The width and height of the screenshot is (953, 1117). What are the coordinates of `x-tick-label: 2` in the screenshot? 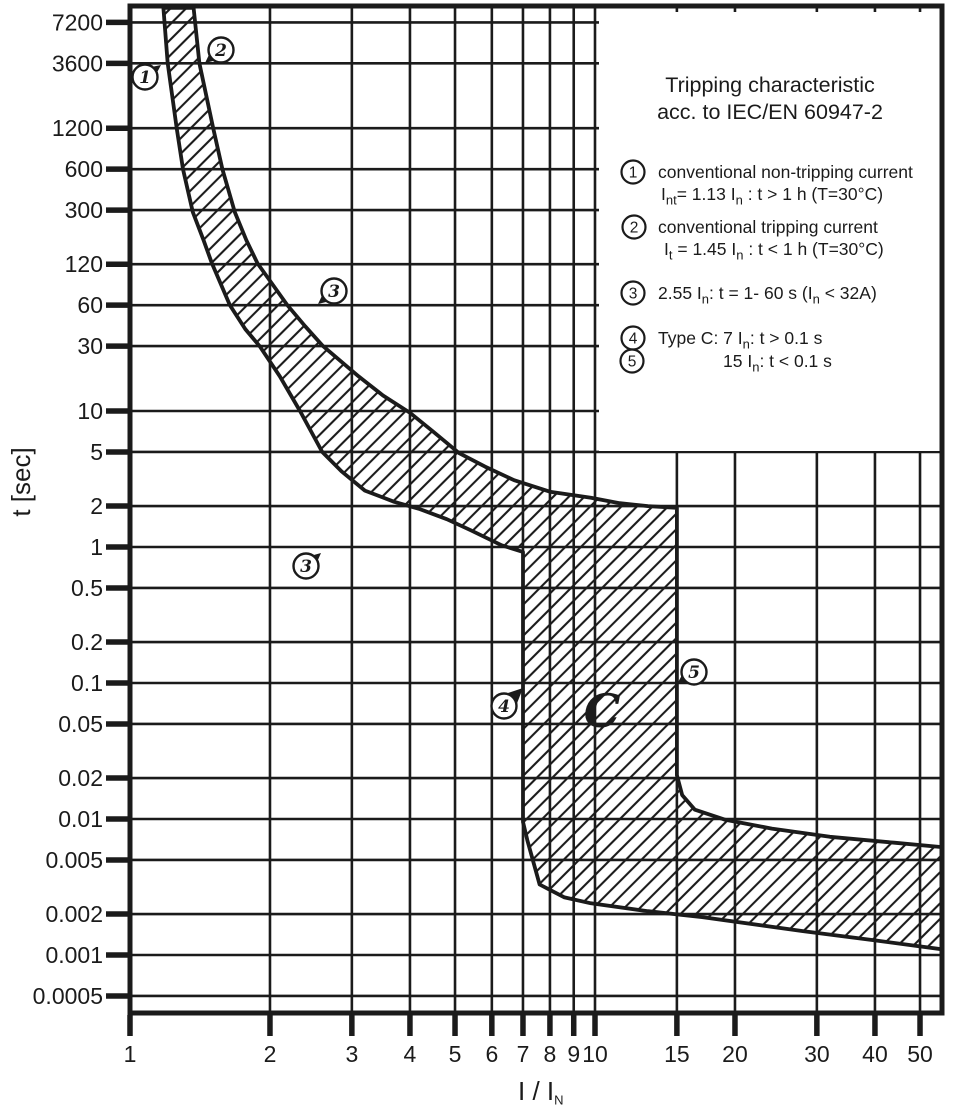 It's located at (270, 1054).